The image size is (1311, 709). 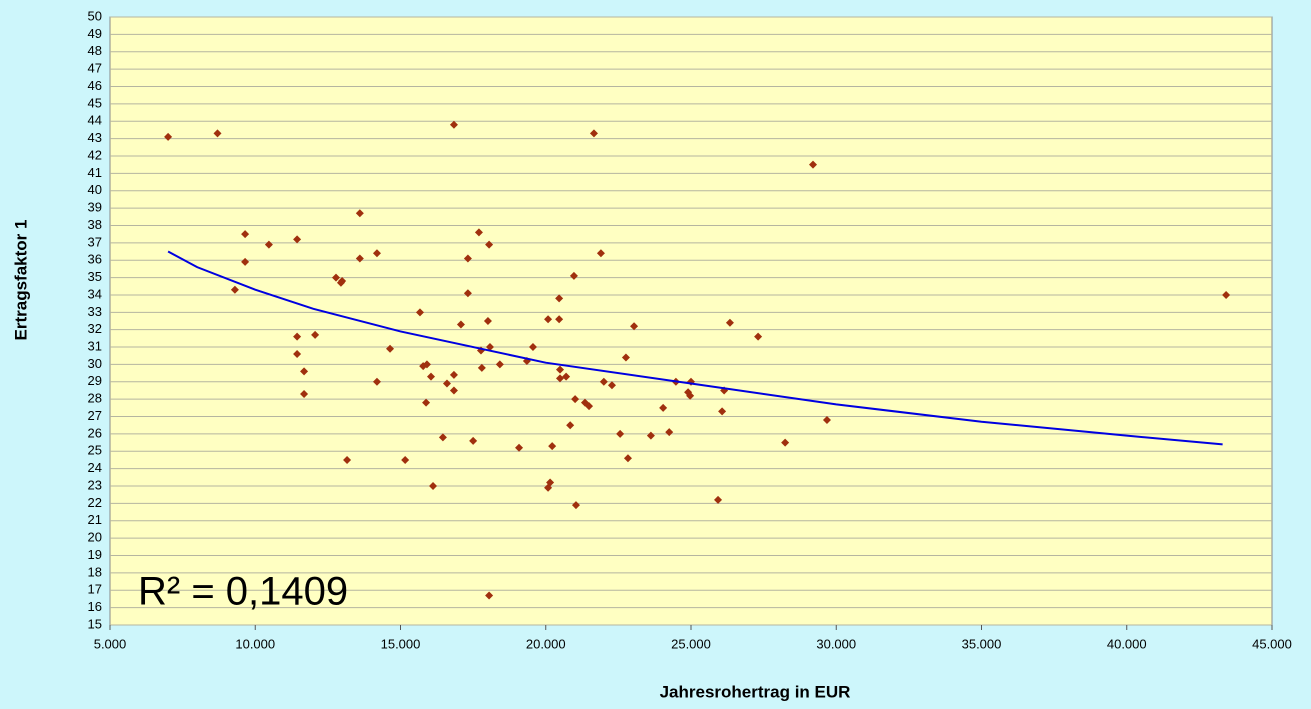 What do you see at coordinates (95, 311) in the screenshot?
I see `y-tick-label: 33` at bounding box center [95, 311].